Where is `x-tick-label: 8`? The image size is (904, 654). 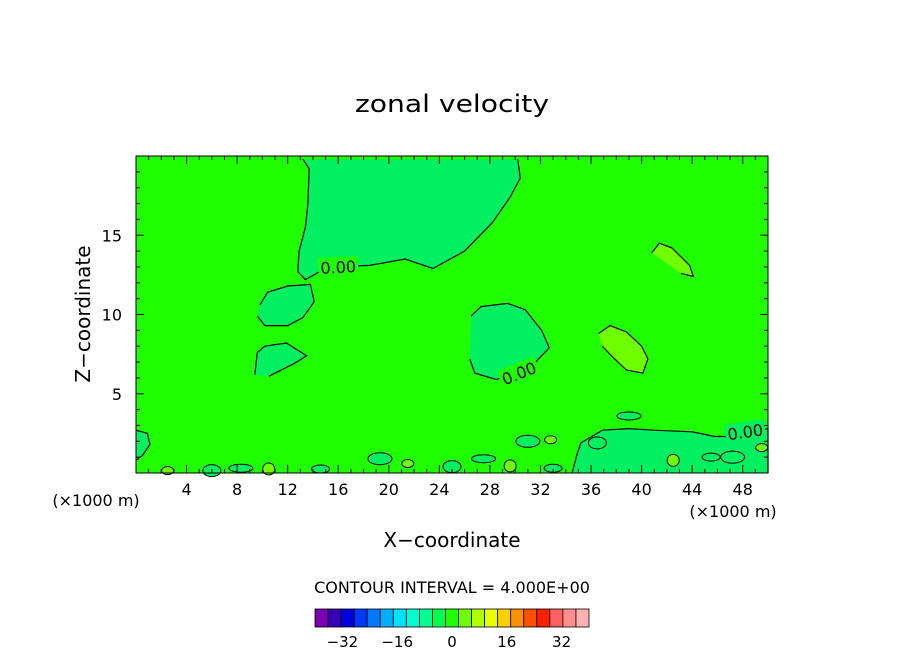
x-tick-label: 8 is located at coordinates (237, 489).